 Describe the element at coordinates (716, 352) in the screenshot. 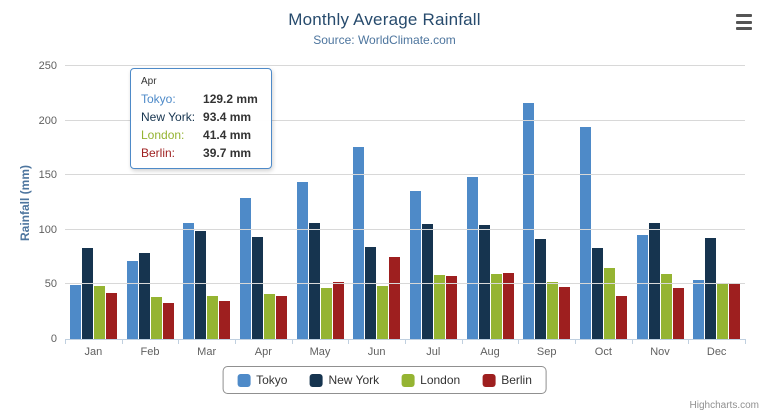

I see `x-axis-tick-label: Dec` at that location.